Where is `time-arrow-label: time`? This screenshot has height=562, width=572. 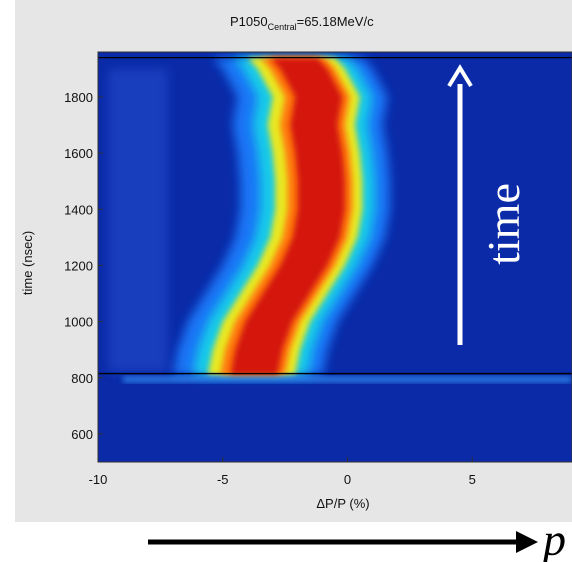
time-arrow-label: time is located at coordinates (503, 224).